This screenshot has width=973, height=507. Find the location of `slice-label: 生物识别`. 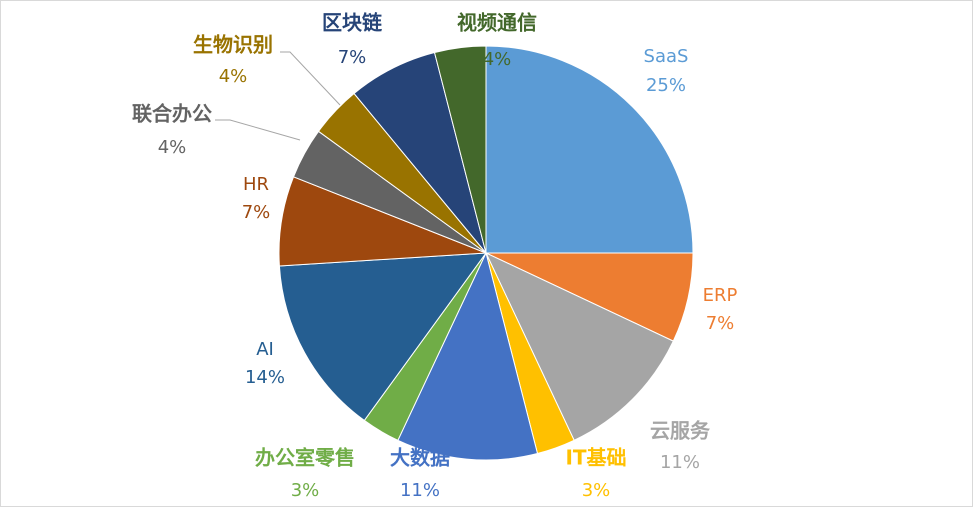

slice-label: 生物识别 is located at coordinates (233, 45).